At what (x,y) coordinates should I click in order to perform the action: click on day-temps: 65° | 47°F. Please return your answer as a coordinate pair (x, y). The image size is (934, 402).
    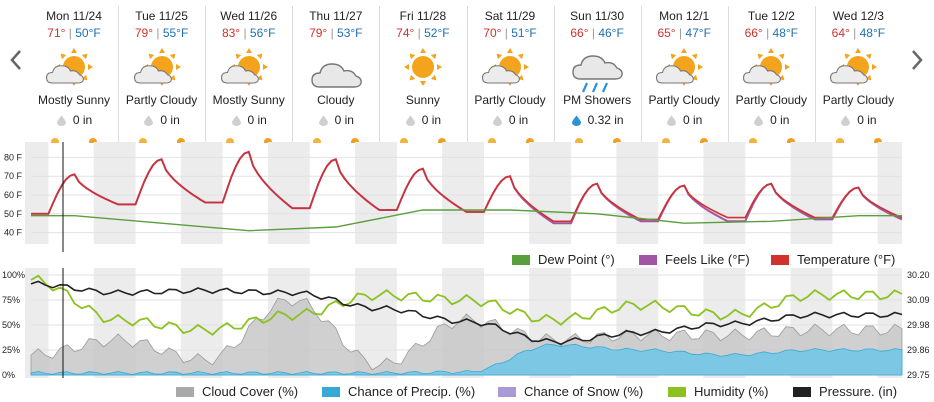
    Looking at the image, I should click on (684, 33).